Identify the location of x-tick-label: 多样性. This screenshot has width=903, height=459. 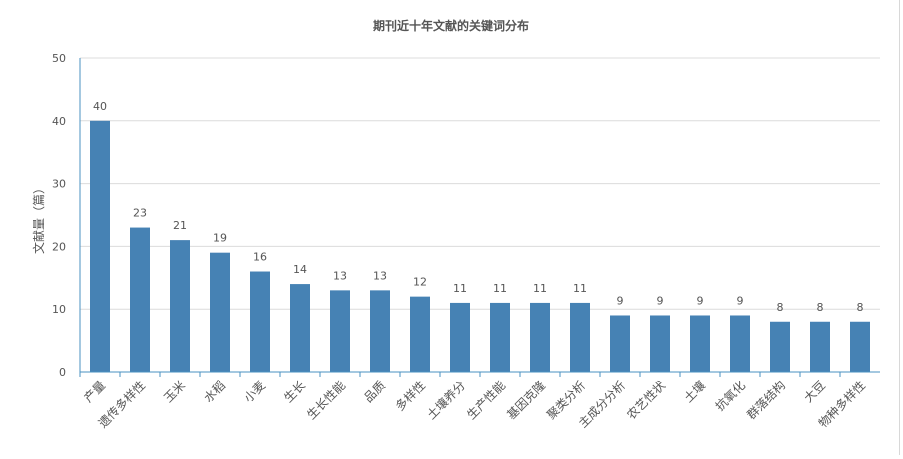
(410, 396).